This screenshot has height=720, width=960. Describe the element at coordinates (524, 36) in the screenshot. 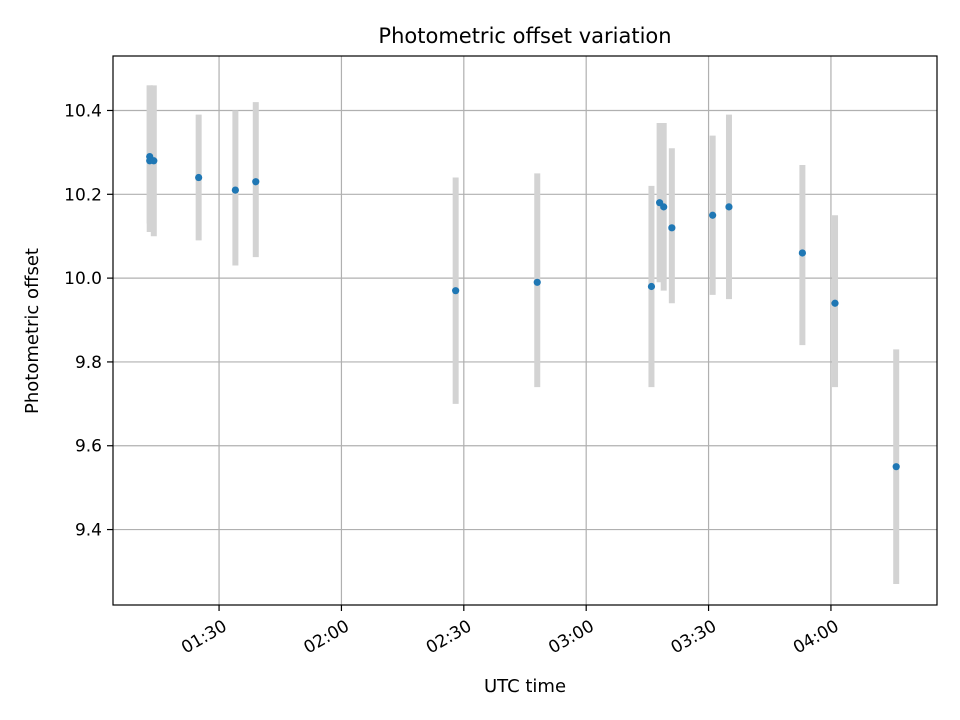

I see `chart-title: Photometric offset variation` at that location.